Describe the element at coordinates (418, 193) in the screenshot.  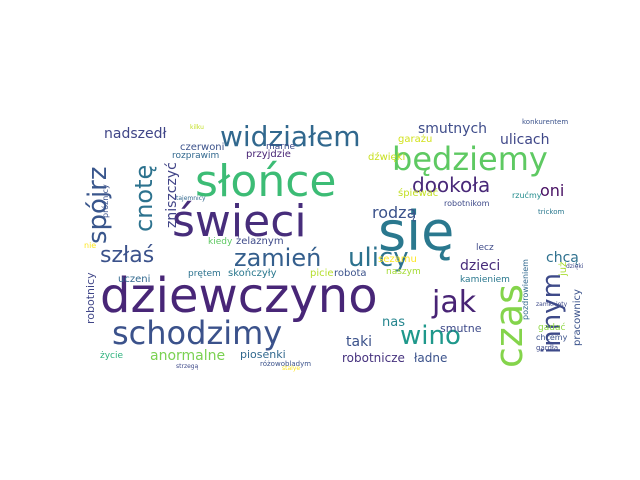
I see `cloud-word: śpiewać` at that location.